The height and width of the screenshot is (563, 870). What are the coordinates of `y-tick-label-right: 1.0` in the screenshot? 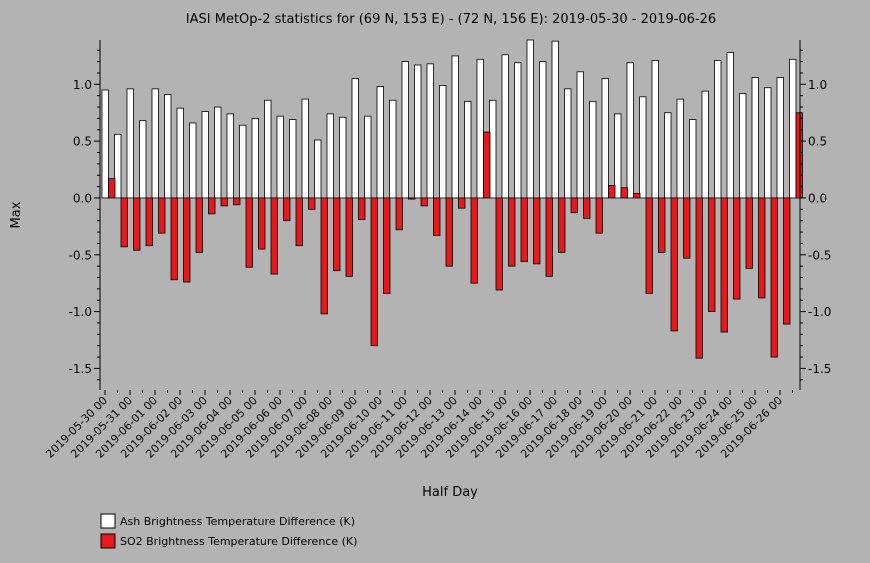 It's located at (817, 85).